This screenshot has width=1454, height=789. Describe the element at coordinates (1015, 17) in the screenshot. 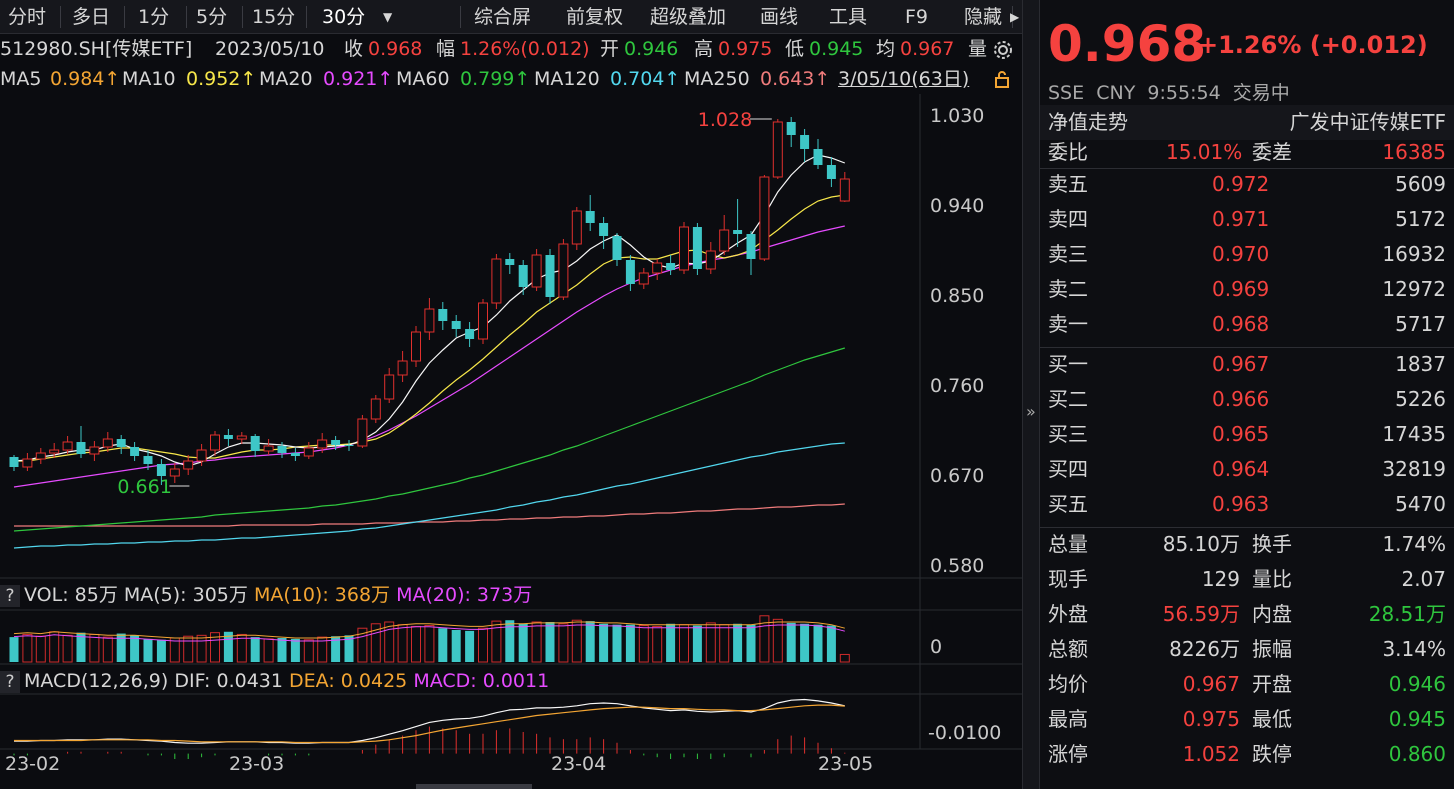

I see `toolbar-scroll-icon: ▶` at that location.